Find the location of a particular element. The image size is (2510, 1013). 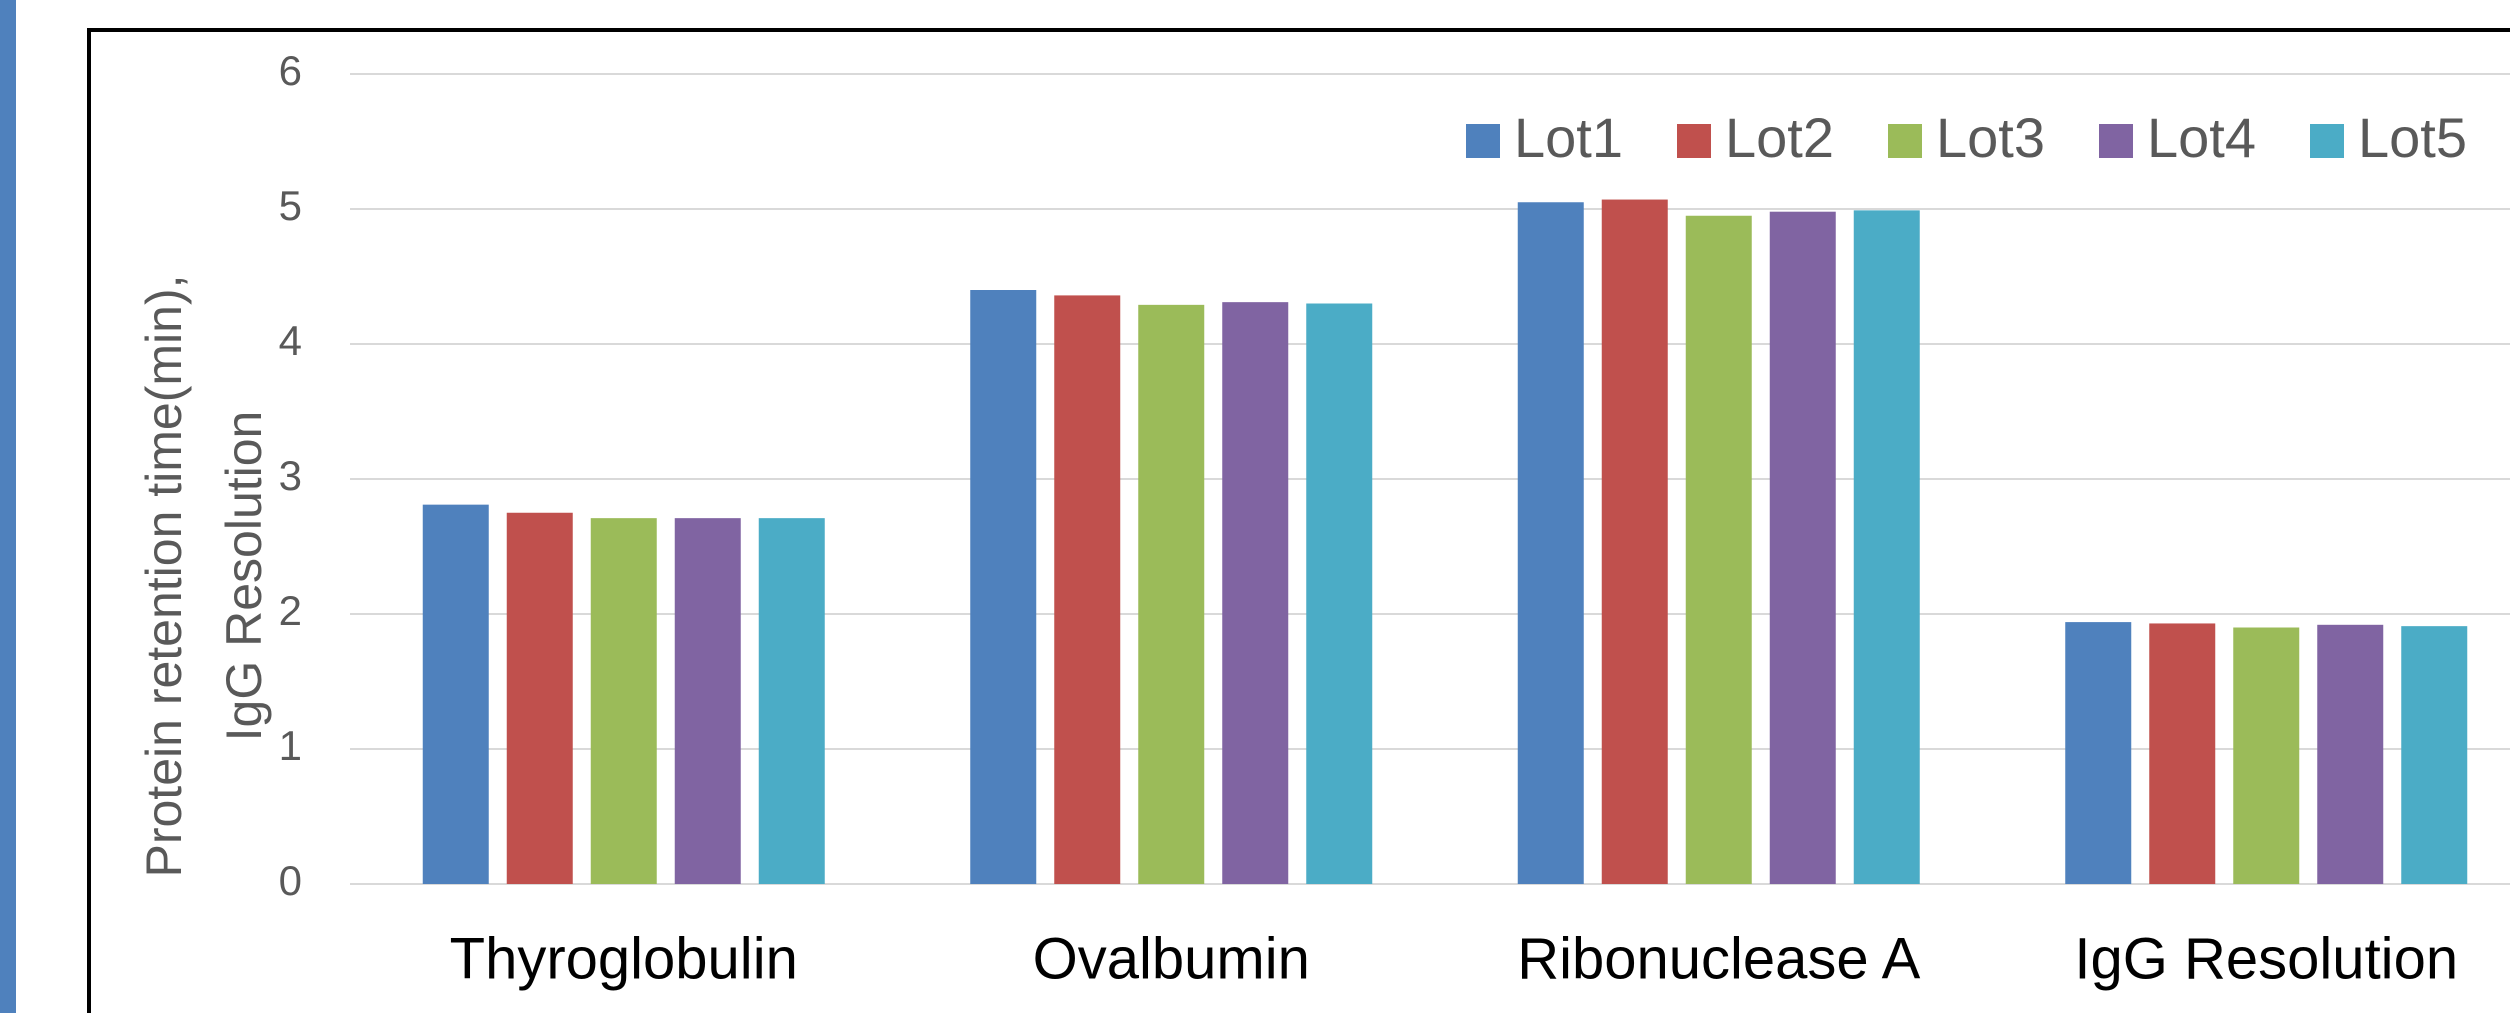

y-tick-label: 3 is located at coordinates (290, 475).